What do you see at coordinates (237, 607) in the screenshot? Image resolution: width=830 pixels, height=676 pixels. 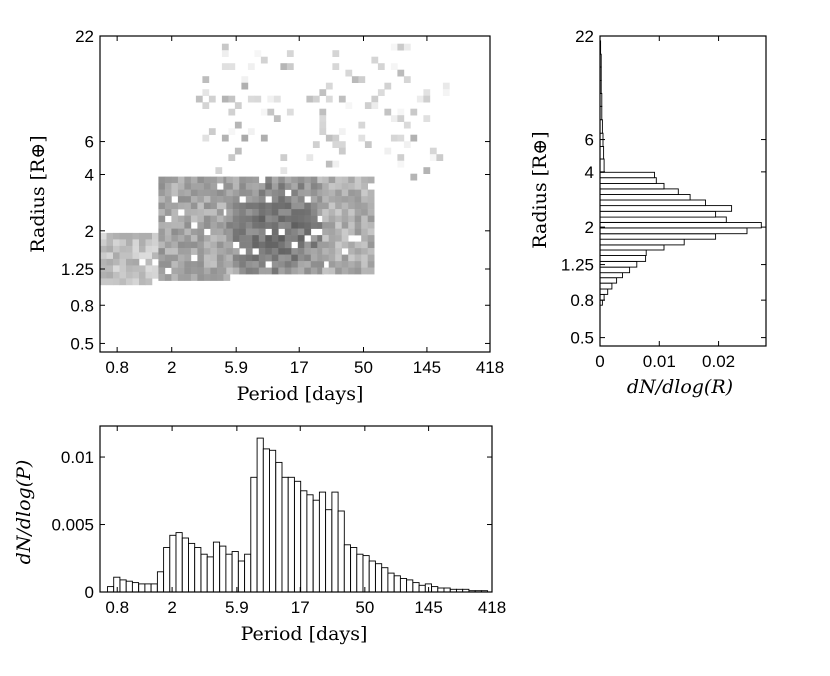 I see `x-tick-label: 5.9` at bounding box center [237, 607].